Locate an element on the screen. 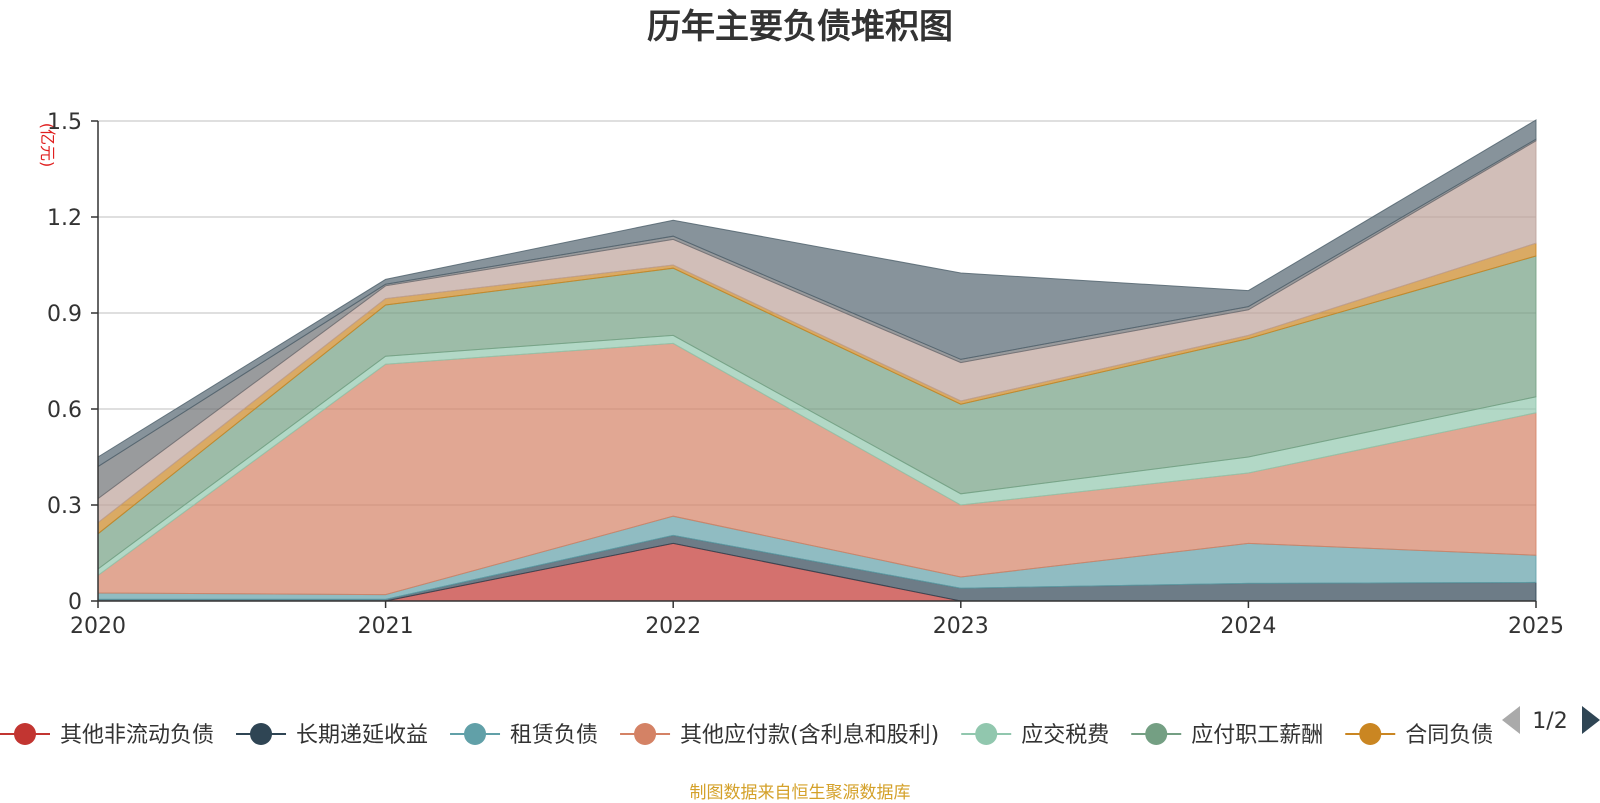  y-tick-label-2: 0.6 is located at coordinates (64, 410).